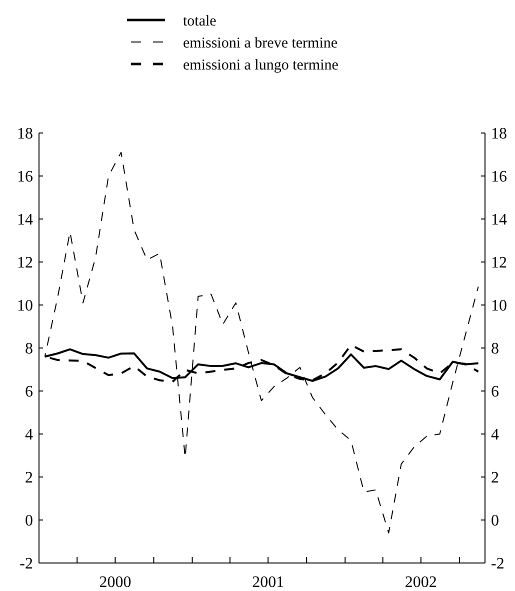 The image size is (515, 591). I want to click on x-tick-label: 2000, so click(115, 582).